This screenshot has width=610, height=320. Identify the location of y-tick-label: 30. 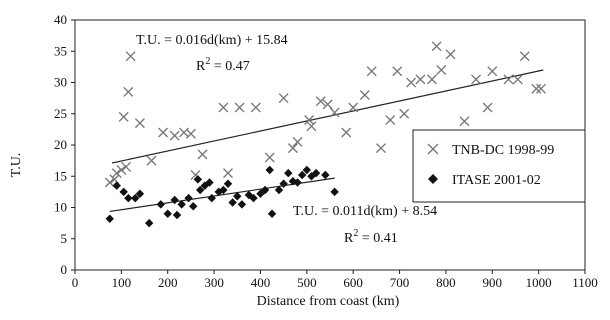
(60, 82).